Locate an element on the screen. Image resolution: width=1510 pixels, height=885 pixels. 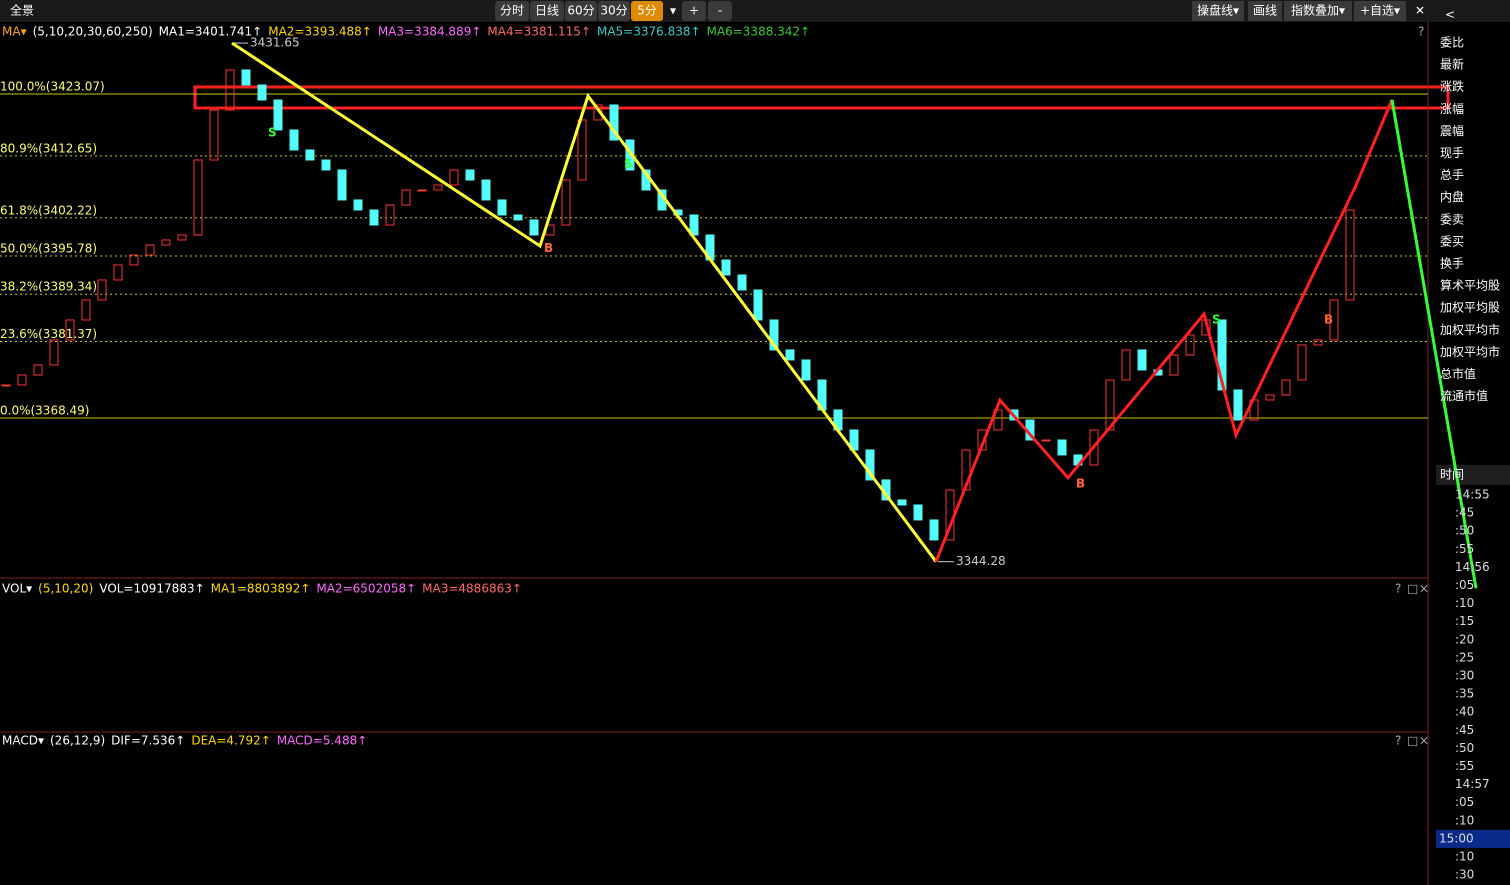
menu-label: 操盘线▾ is located at coordinates (1218, 10).